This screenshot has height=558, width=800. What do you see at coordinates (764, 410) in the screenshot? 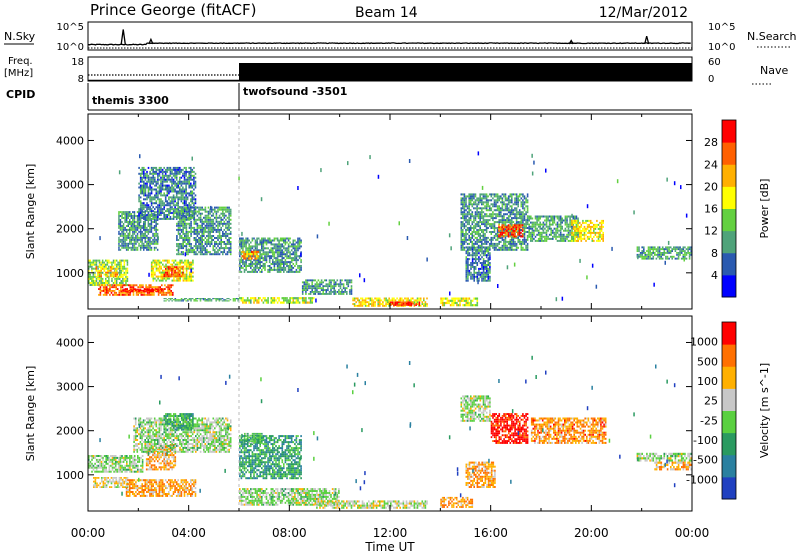
I see `velocity-colorbar-label: Velocity [m s^-1]` at bounding box center [764, 410].